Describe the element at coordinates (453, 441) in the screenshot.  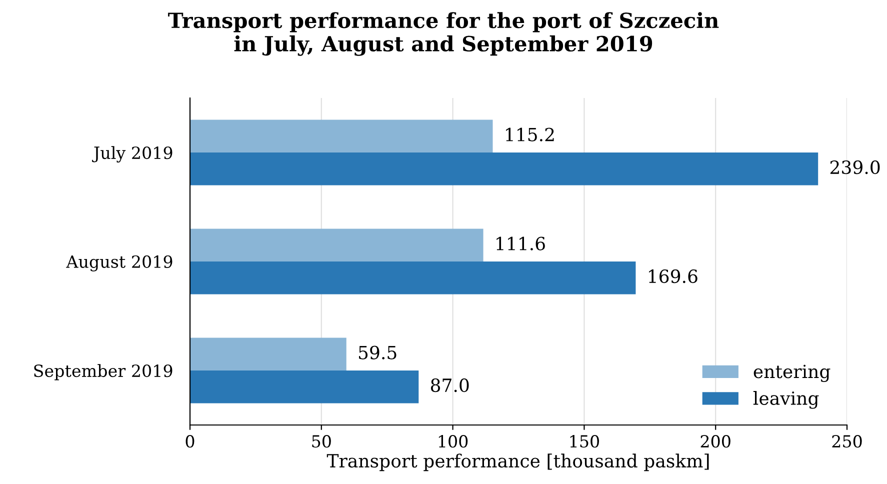
I see `x-tick-label: 100` at that location.